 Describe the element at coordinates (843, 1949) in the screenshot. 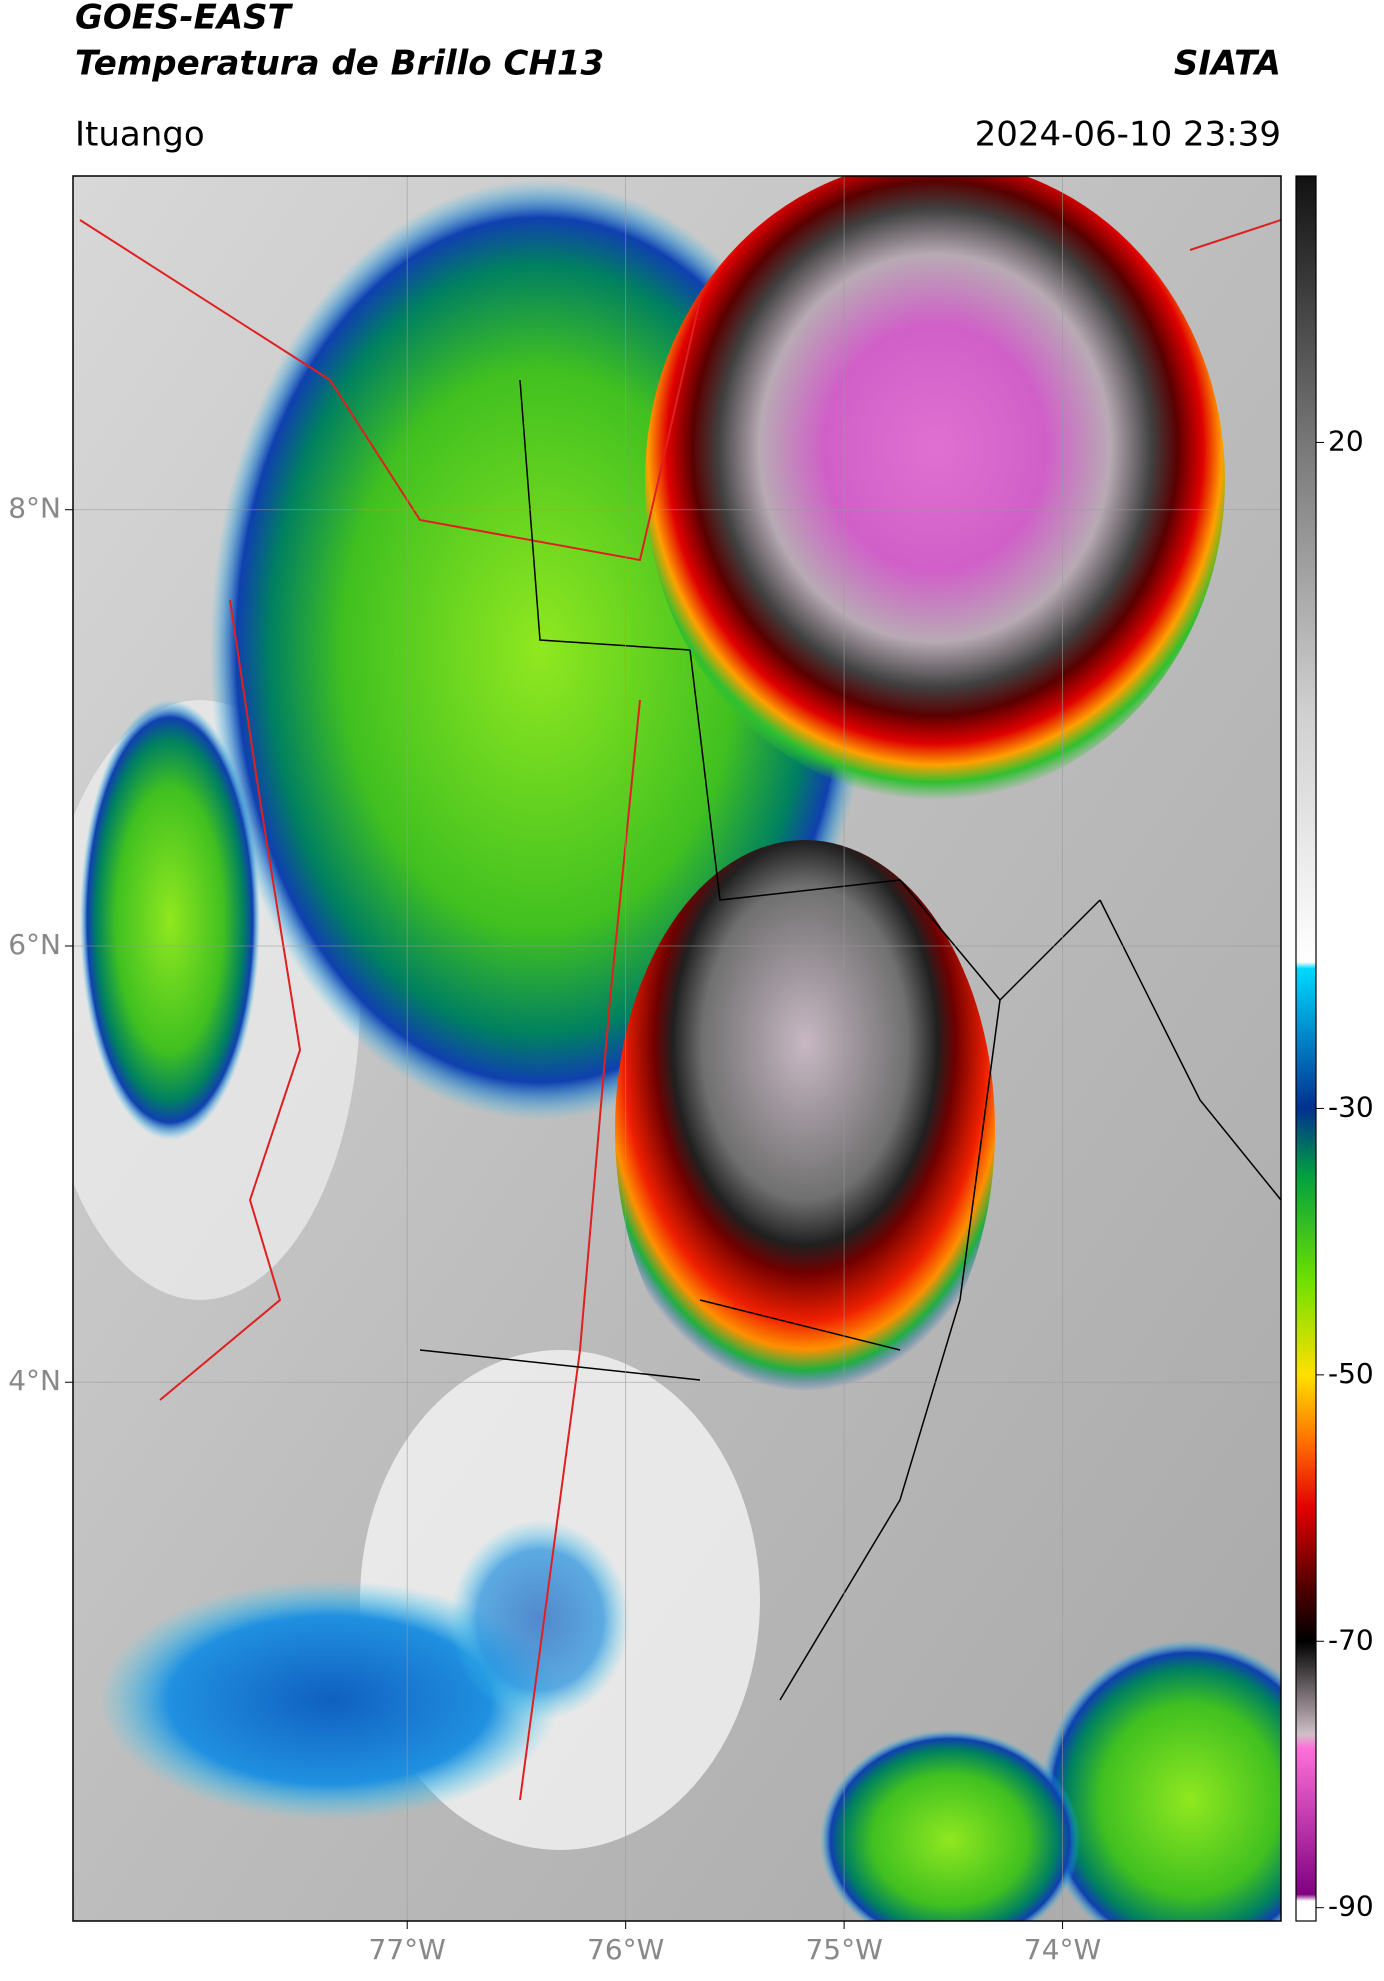

I see `lon-tick-label: 75°W` at that location.